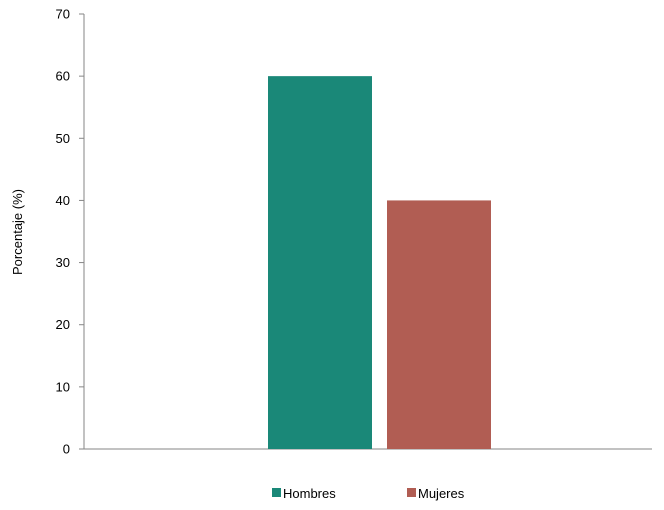 The height and width of the screenshot is (510, 664). I want to click on bar-mujeres, so click(439, 324).